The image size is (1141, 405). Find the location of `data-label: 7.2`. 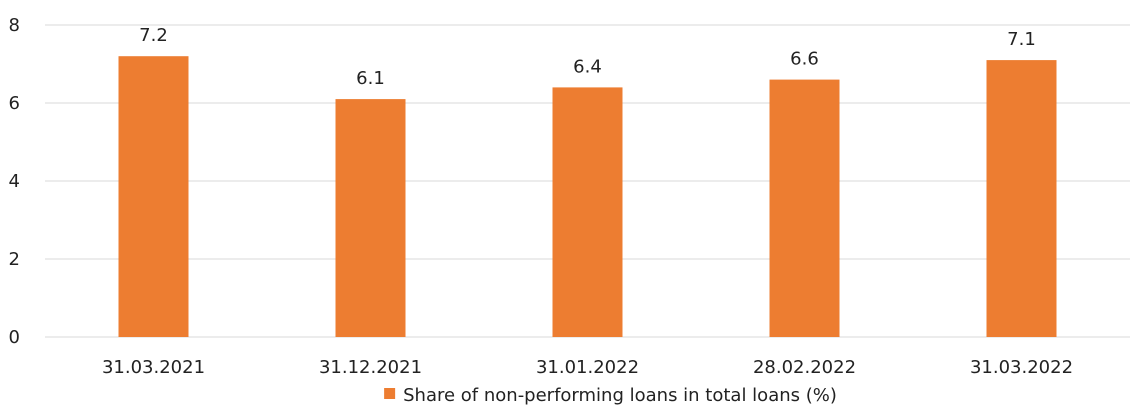

data-label: 7.2 is located at coordinates (153, 35).